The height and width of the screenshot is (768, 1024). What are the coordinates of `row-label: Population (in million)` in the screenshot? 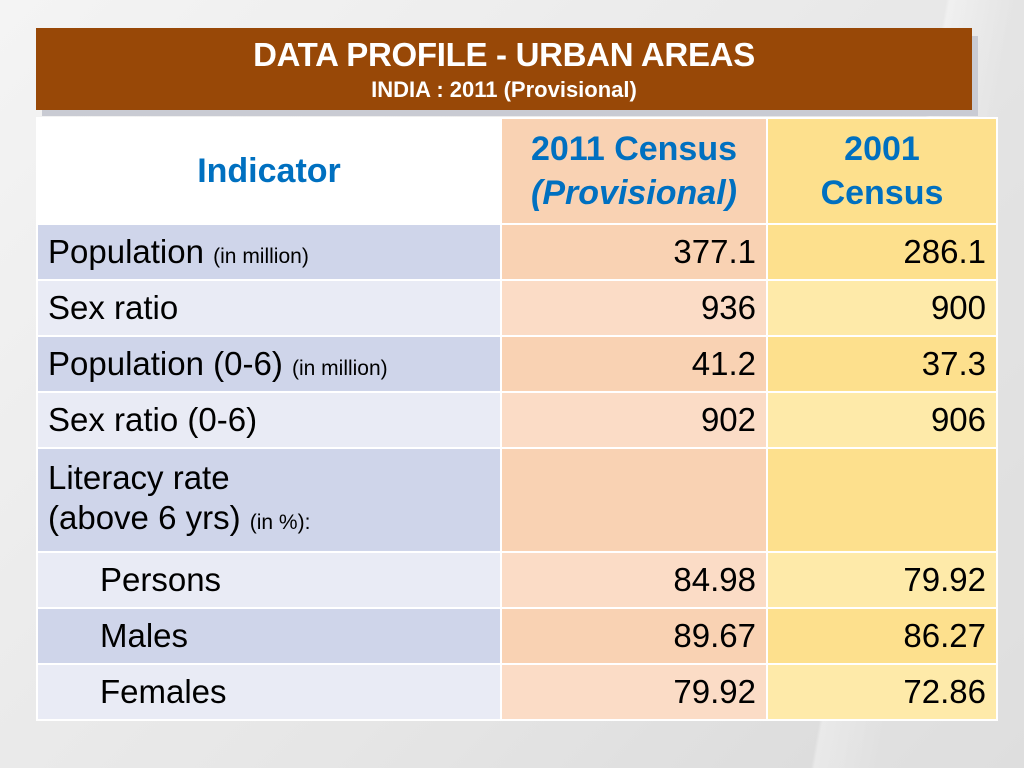 It's located at (269, 252).